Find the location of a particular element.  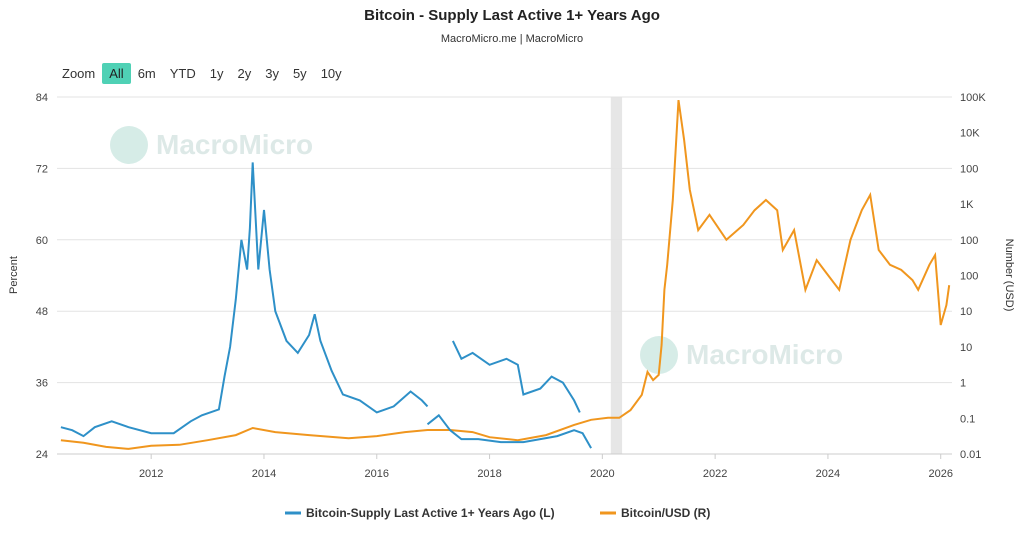

x-tick-label: 2020 is located at coordinates (602, 474).